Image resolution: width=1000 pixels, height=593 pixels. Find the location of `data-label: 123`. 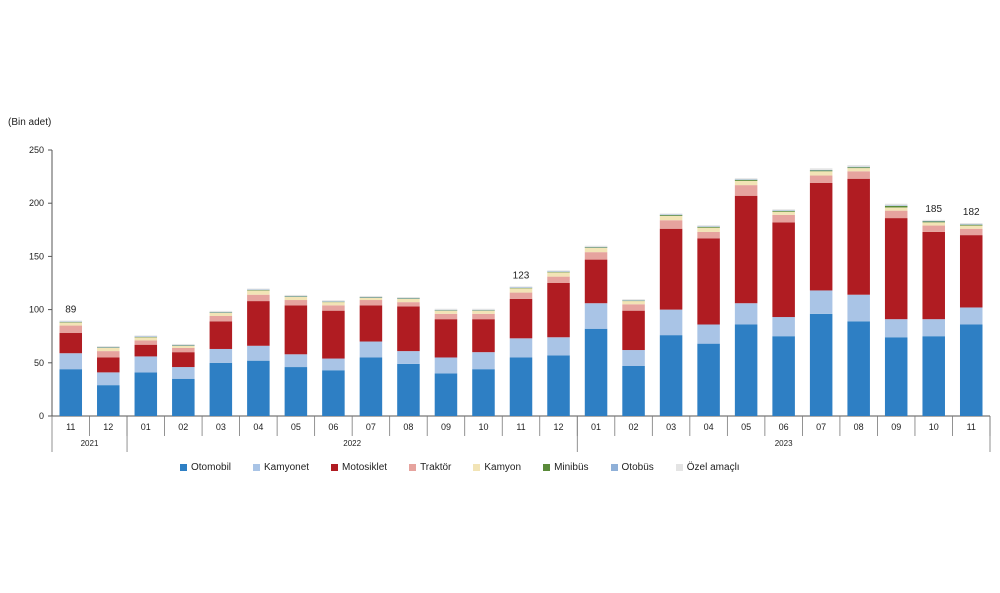

data-label: 123 is located at coordinates (521, 275).